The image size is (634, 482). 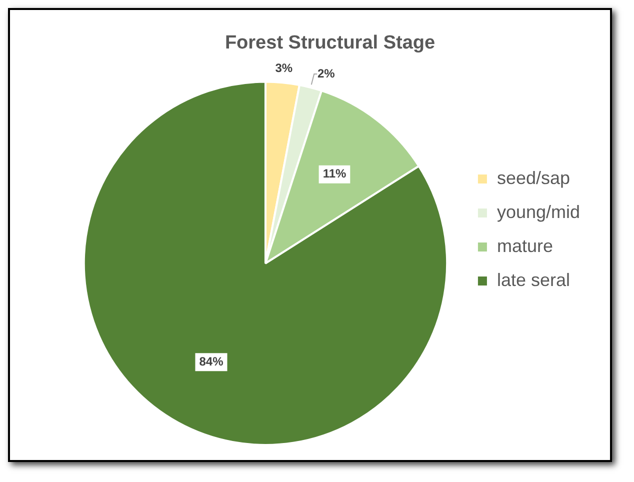 What do you see at coordinates (533, 280) in the screenshot?
I see `legend-label: late seral` at bounding box center [533, 280].